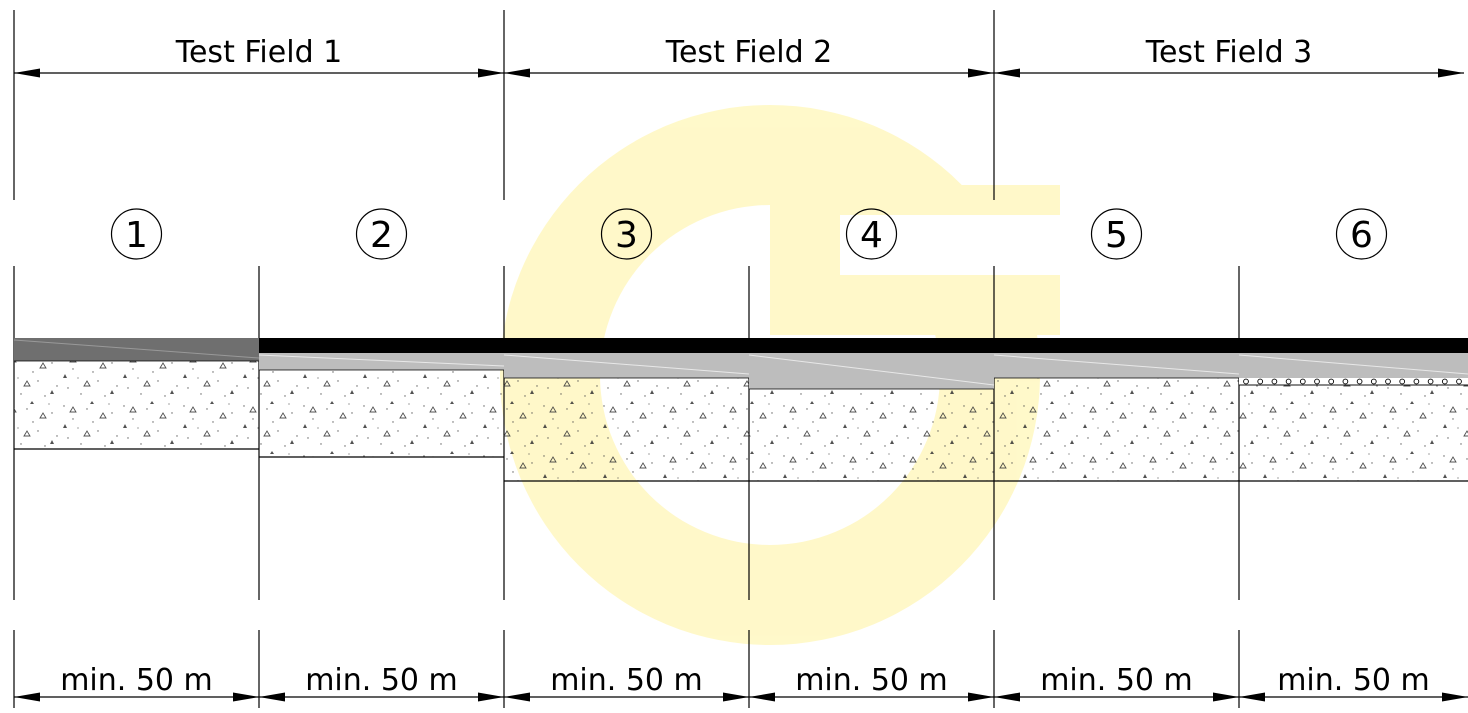  What do you see at coordinates (1116, 680) in the screenshot?
I see `section-length-label-5: min. 50 m` at bounding box center [1116, 680].